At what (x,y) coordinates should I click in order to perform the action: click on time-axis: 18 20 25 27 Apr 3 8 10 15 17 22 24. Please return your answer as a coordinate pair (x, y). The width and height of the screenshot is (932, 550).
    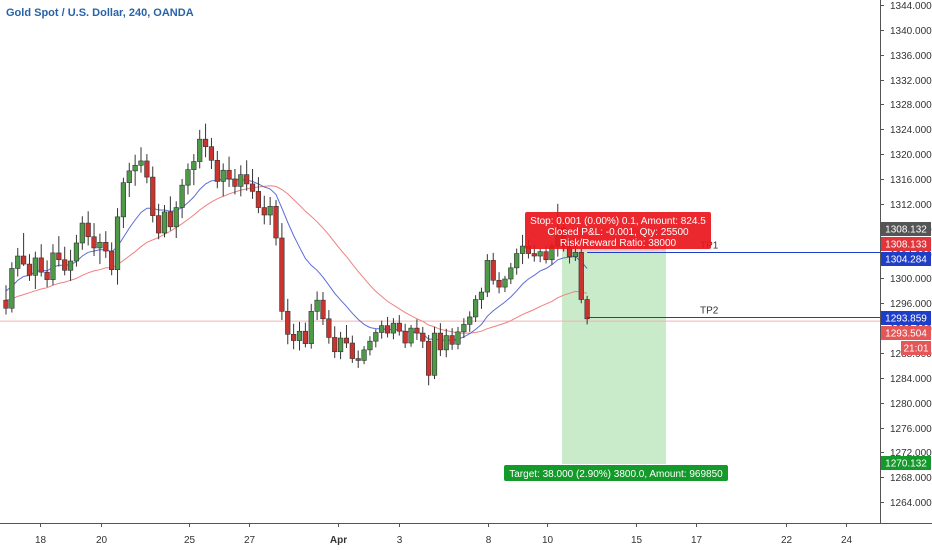
    Looking at the image, I should click on (444, 534).